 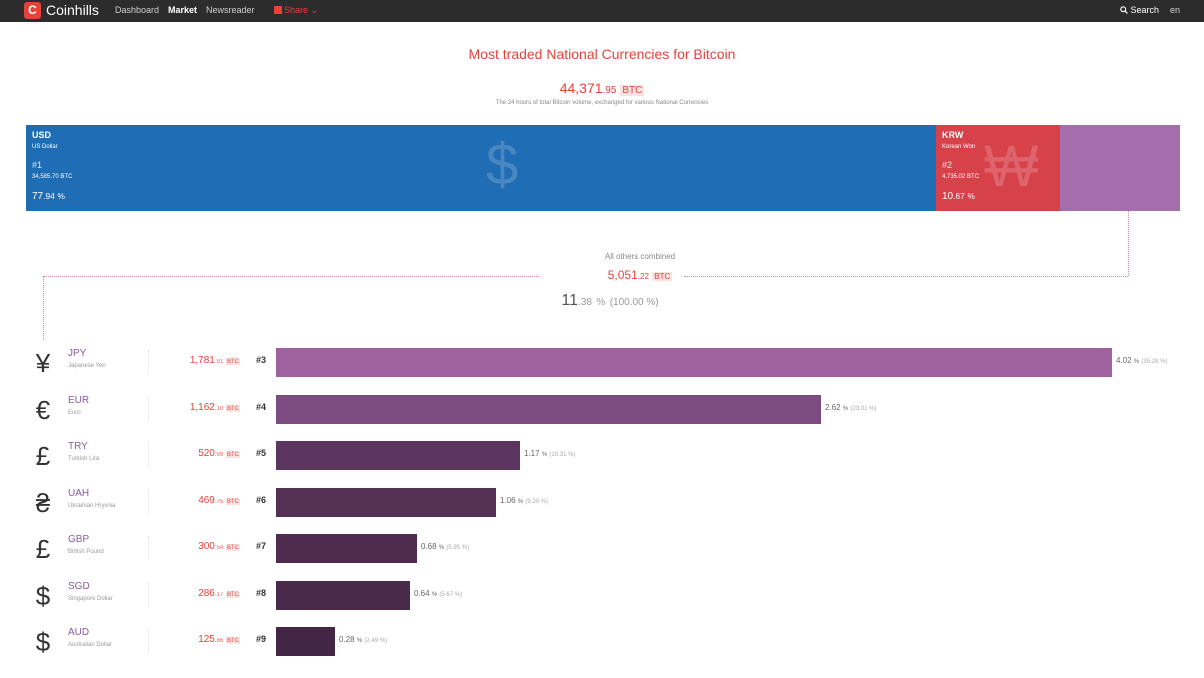 I want to click on share-button: Share ⌄, so click(x=296, y=10).